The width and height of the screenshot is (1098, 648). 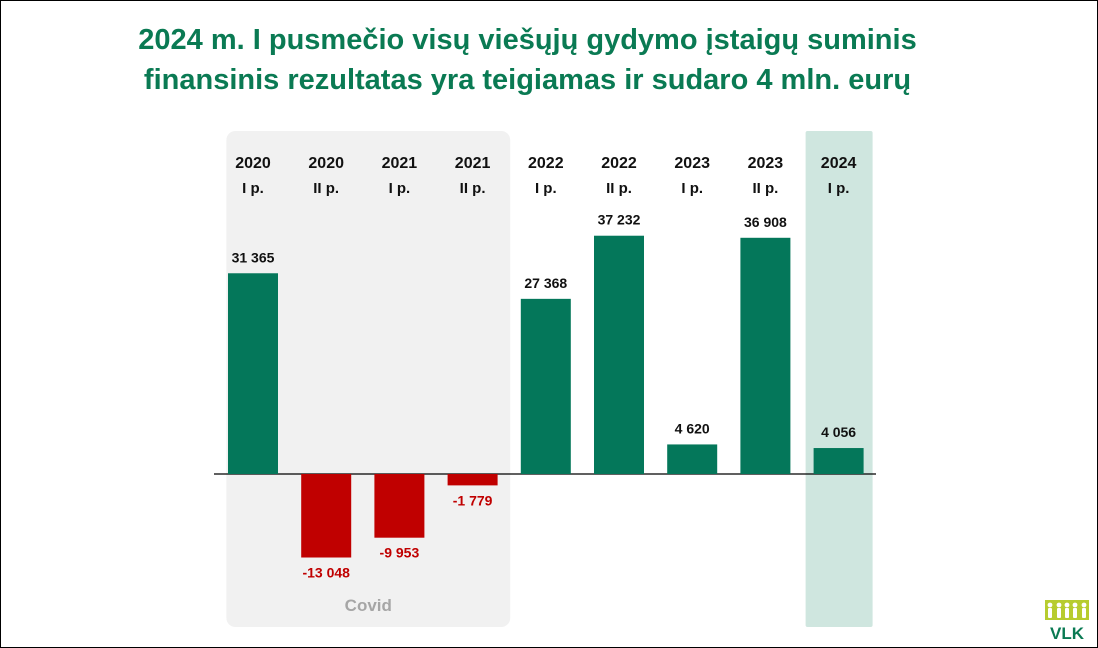 I want to click on data-label: 31 365, so click(x=253, y=257).